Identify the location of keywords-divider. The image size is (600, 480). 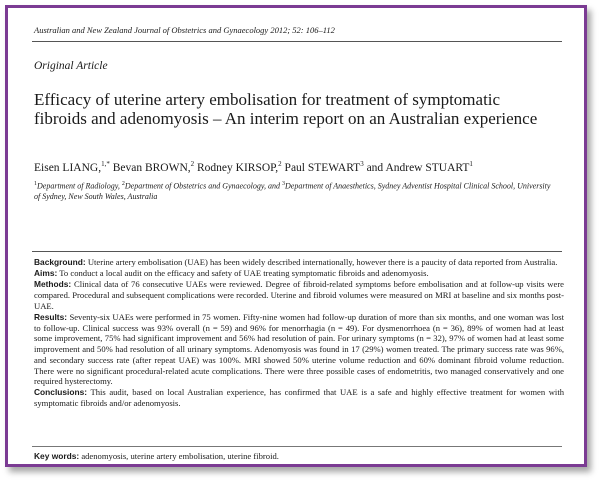
(297, 446).